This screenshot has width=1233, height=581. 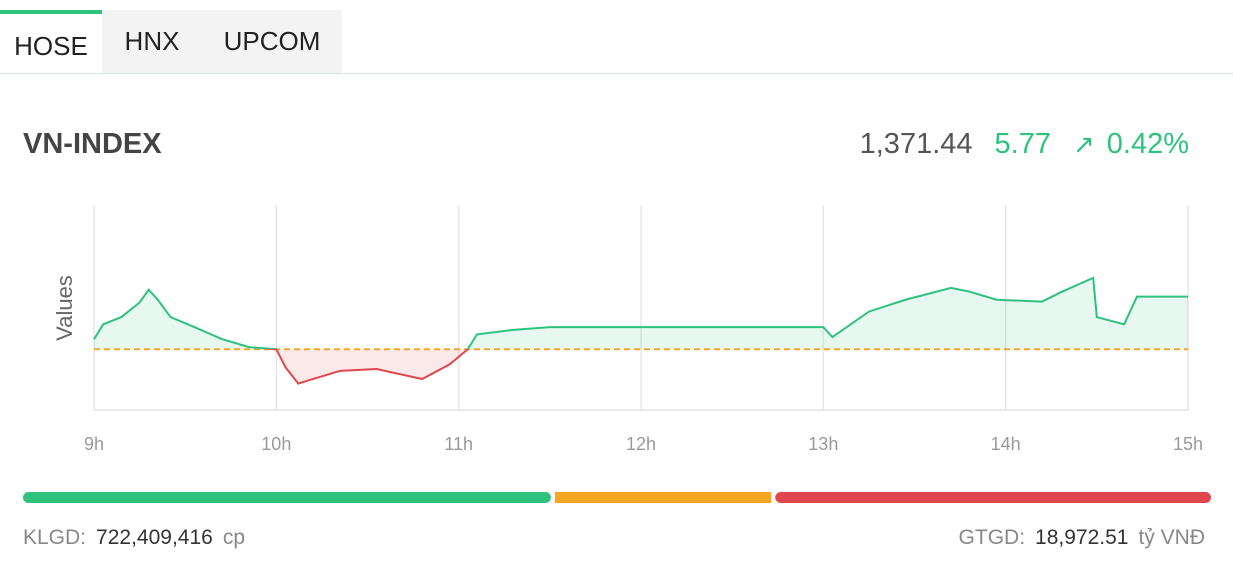 I want to click on tab: UPCOM, so click(x=272, y=41).